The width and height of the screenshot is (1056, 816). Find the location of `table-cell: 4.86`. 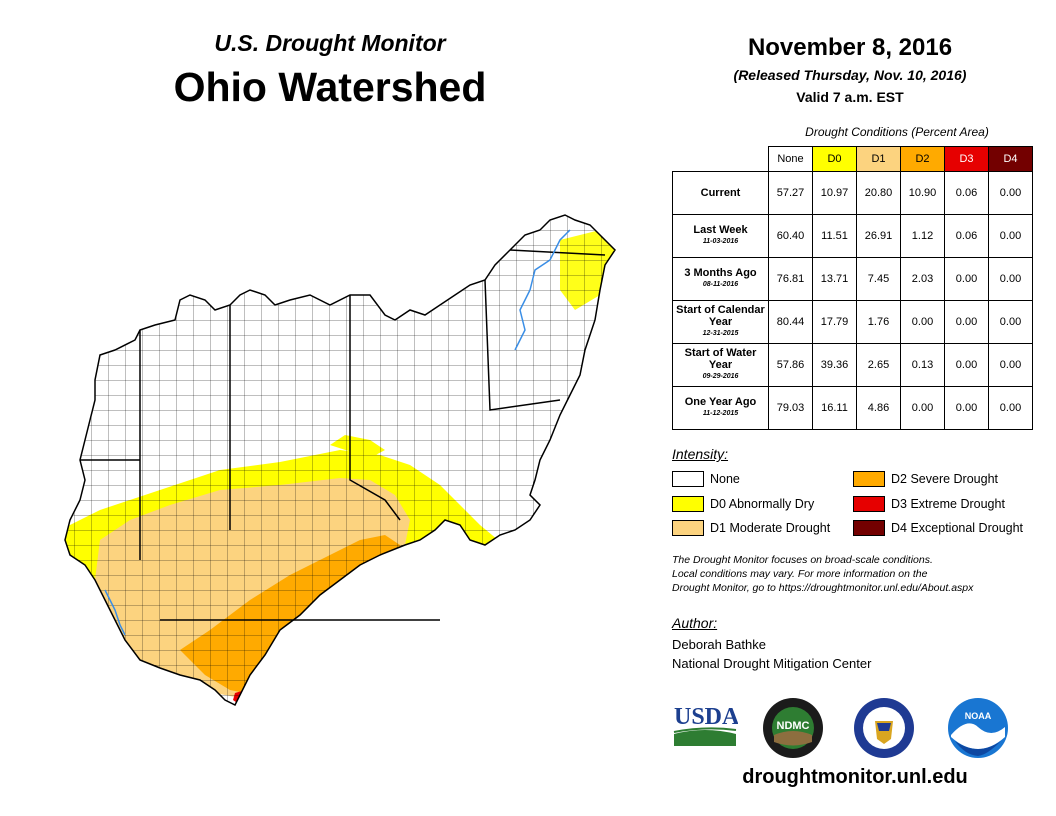

table-cell: 4.86 is located at coordinates (878, 408).